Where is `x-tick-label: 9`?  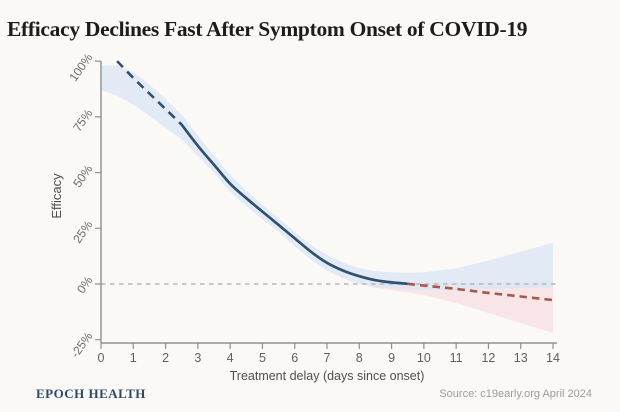
x-tick-label: 9 is located at coordinates (391, 358).